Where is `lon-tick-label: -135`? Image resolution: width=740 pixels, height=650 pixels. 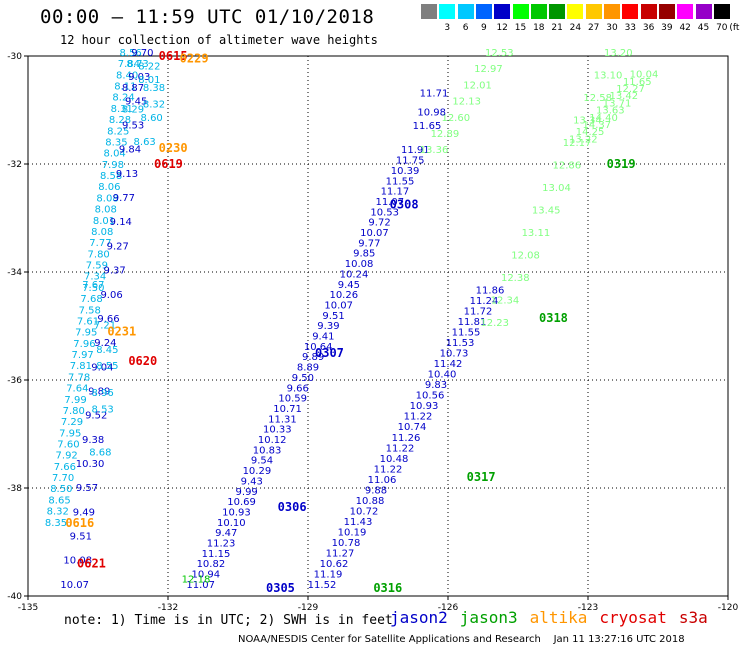 lon-tick-label: -135 is located at coordinates (28, 608).